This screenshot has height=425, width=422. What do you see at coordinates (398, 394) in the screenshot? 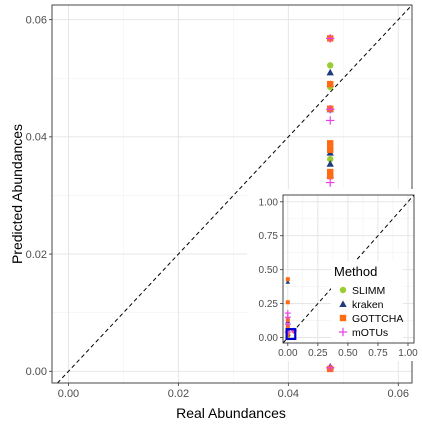
I see `main-tick-label-x: 0.06` at bounding box center [398, 394].